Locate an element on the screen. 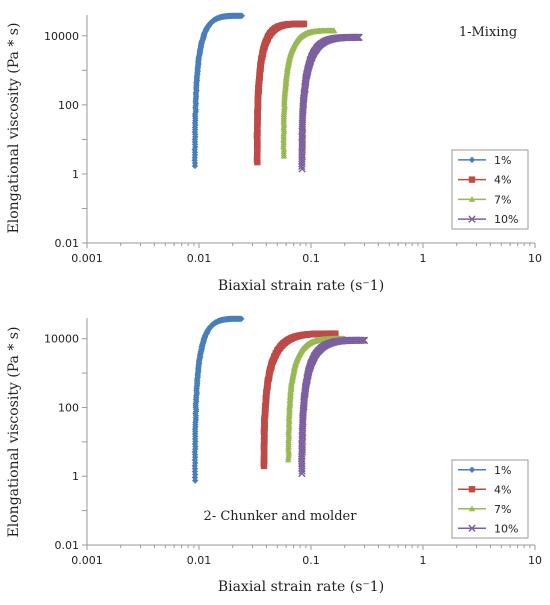 The height and width of the screenshot is (605, 550). panel-annotation: 1-Mixing is located at coordinates (488, 32).